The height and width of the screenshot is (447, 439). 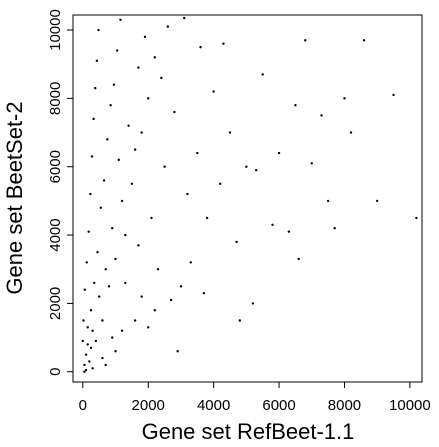 What do you see at coordinates (55, 372) in the screenshot?
I see `y-tick-label: 0` at bounding box center [55, 372].